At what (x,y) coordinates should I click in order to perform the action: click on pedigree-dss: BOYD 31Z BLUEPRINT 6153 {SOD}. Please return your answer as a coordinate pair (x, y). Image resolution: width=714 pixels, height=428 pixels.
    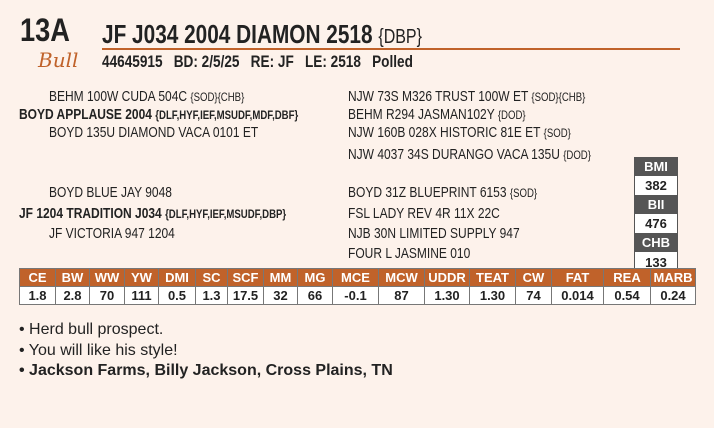
    Looking at the image, I should click on (442, 192).